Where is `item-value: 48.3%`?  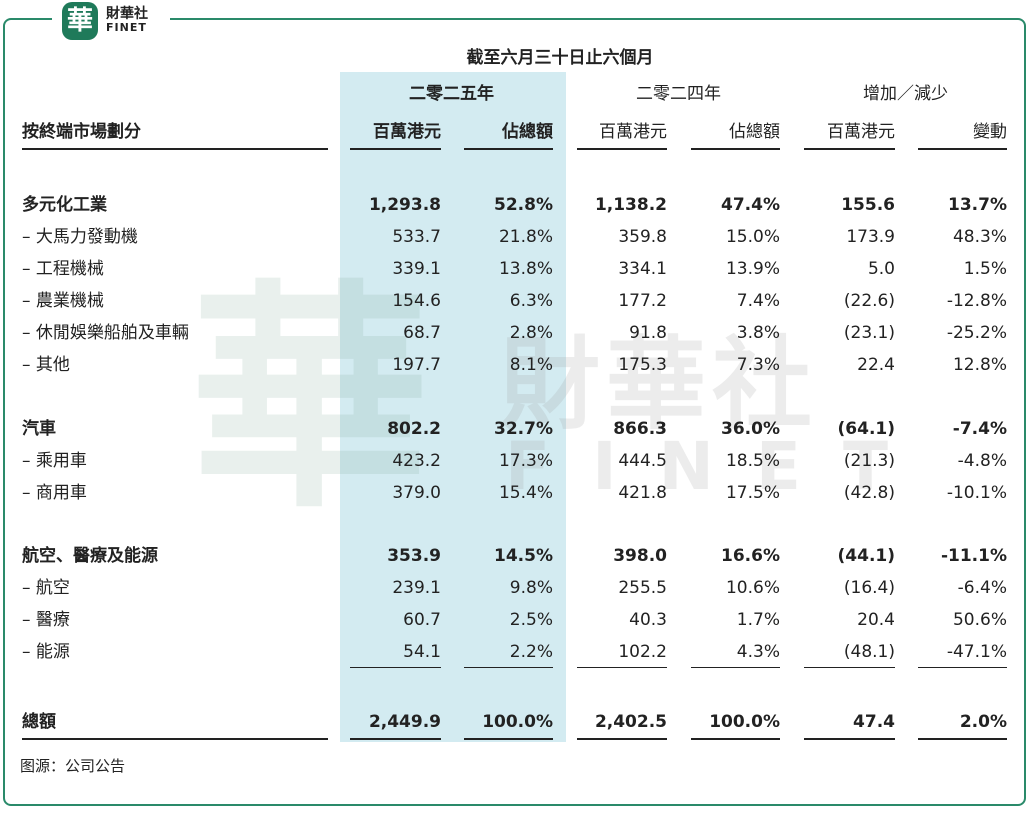 item-value: 48.3% is located at coordinates (979, 237).